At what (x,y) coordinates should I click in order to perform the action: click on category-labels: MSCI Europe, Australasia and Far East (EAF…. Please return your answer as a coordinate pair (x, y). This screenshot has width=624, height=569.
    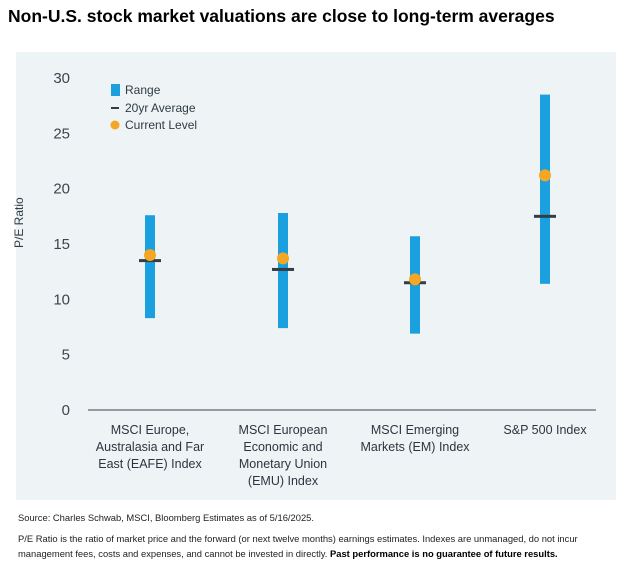
    Looking at the image, I should click on (342, 455).